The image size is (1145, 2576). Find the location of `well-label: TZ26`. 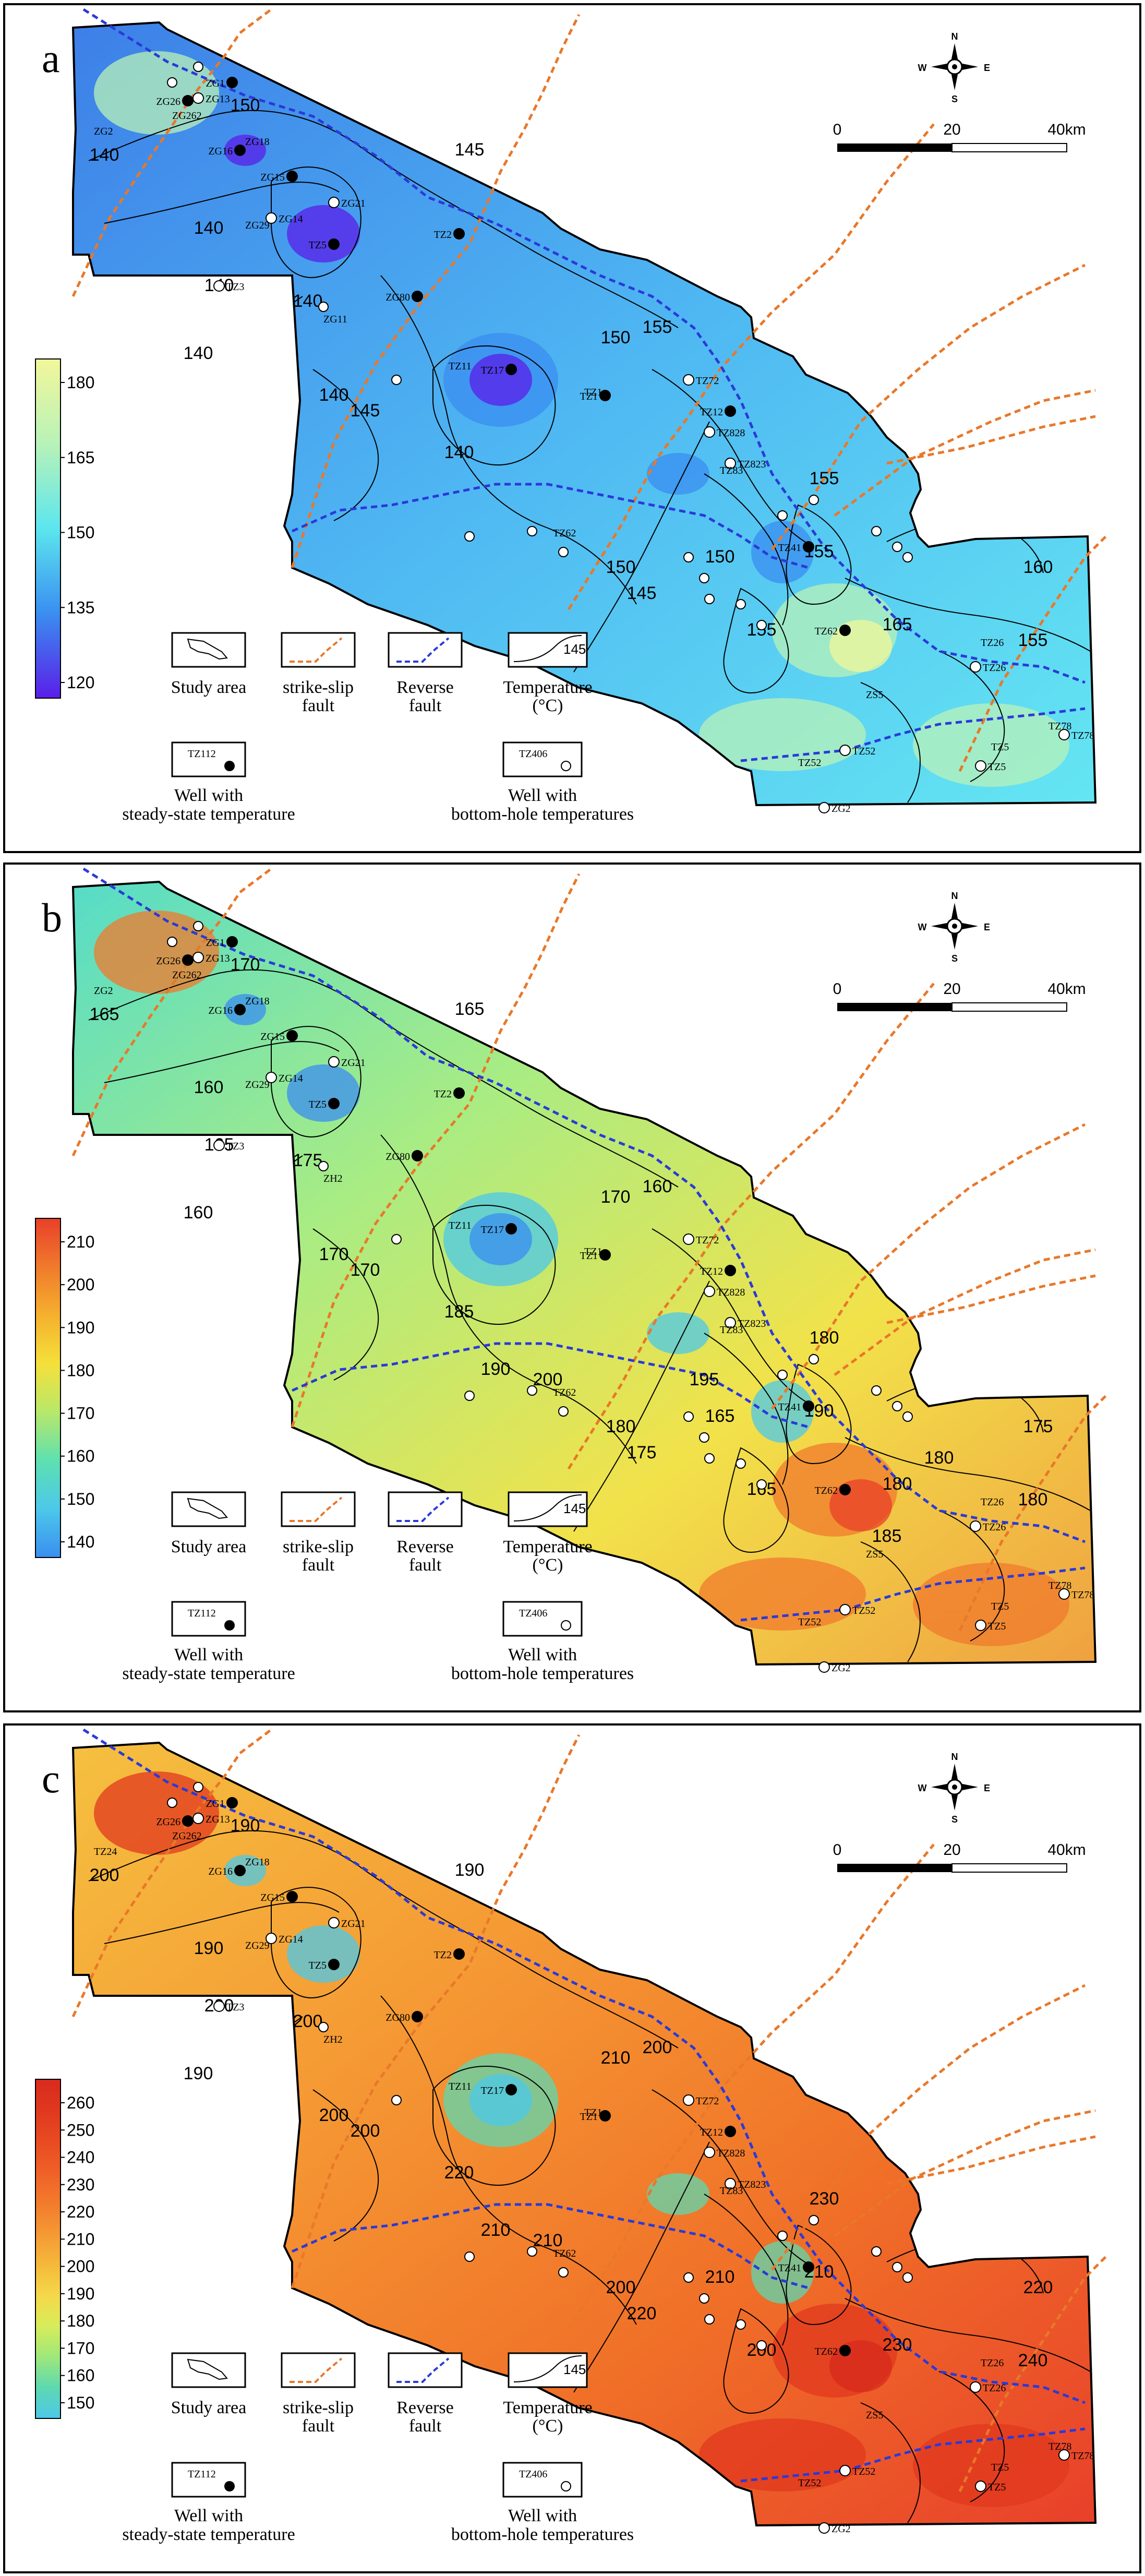

well-label: TZ26 is located at coordinates (994, 2388).